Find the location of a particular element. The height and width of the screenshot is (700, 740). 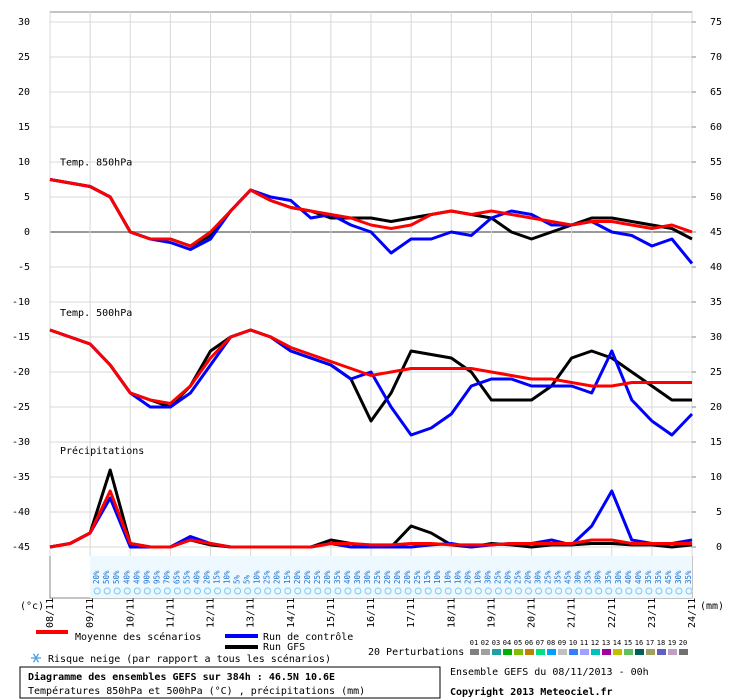

x-tick-label: 17/11 is located at coordinates (411, 613).